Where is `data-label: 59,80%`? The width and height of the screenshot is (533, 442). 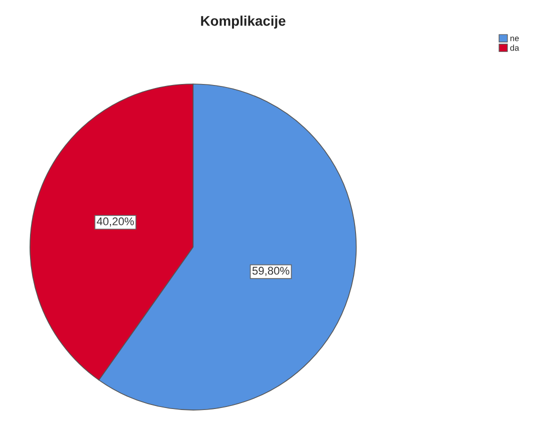 data-label: 59,80% is located at coordinates (271, 271).